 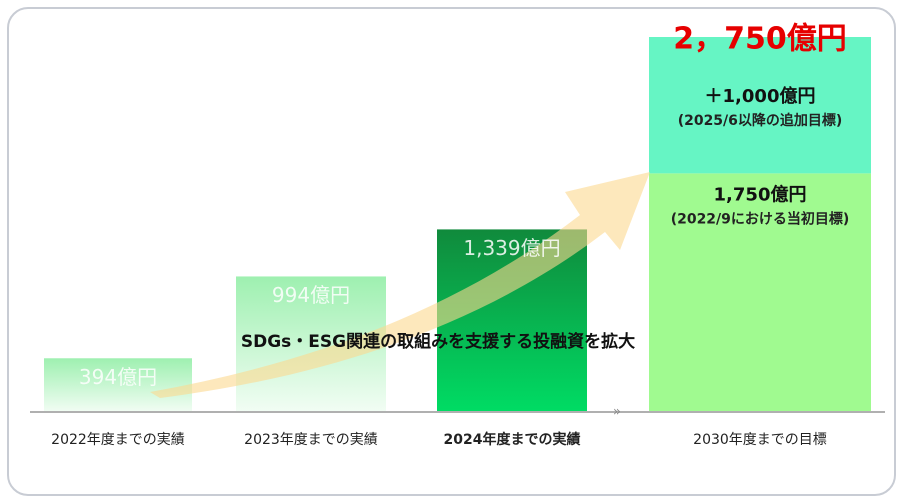 I want to click on x-tick-label: 2022年度までの実績, so click(x=118, y=440).